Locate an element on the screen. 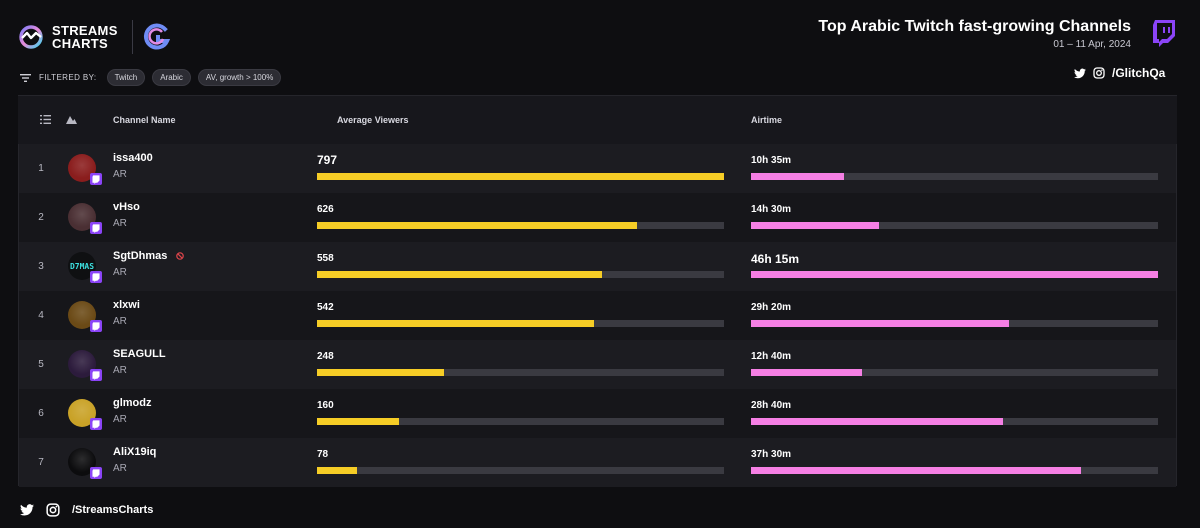 The height and width of the screenshot is (528, 1200). twitch-logo-icon is located at coordinates (1164, 33).